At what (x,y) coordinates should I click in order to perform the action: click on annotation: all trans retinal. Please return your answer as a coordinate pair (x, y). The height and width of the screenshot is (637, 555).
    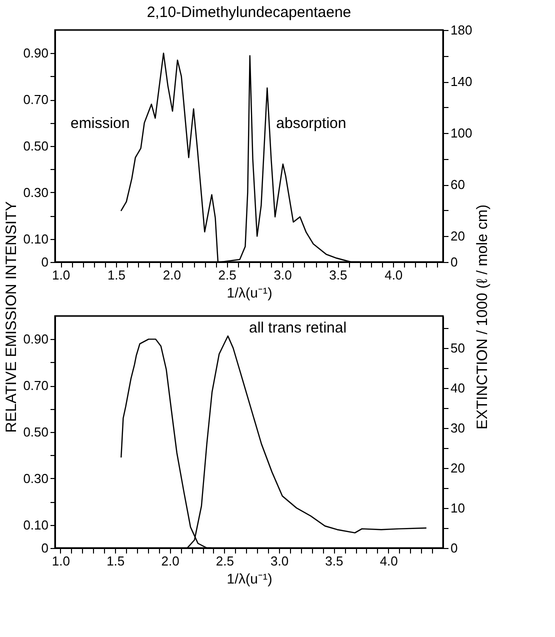
    Looking at the image, I should click on (298, 328).